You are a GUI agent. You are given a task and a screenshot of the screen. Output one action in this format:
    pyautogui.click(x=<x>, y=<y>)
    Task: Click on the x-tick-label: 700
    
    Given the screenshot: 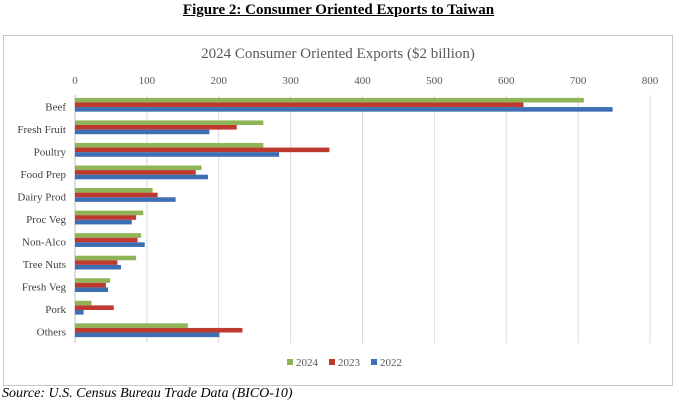 What is the action you would take?
    pyautogui.click(x=578, y=81)
    